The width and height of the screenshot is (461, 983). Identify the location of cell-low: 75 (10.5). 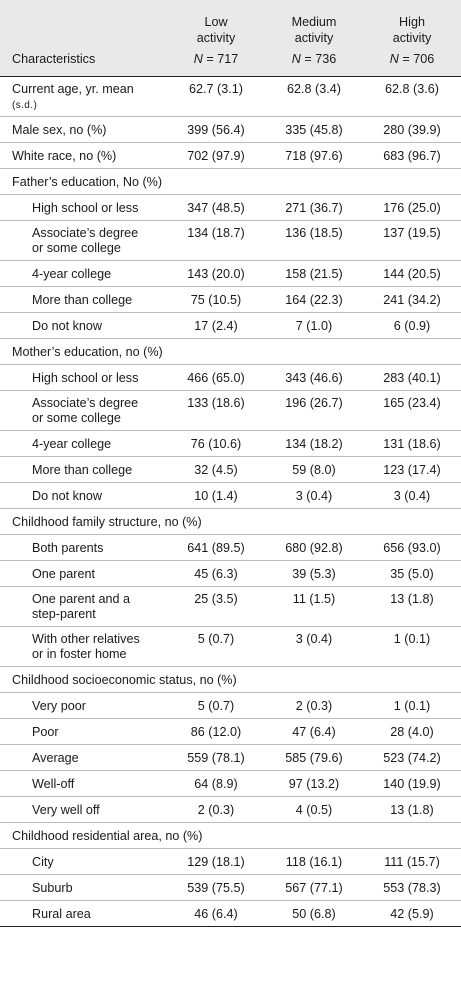
(216, 299).